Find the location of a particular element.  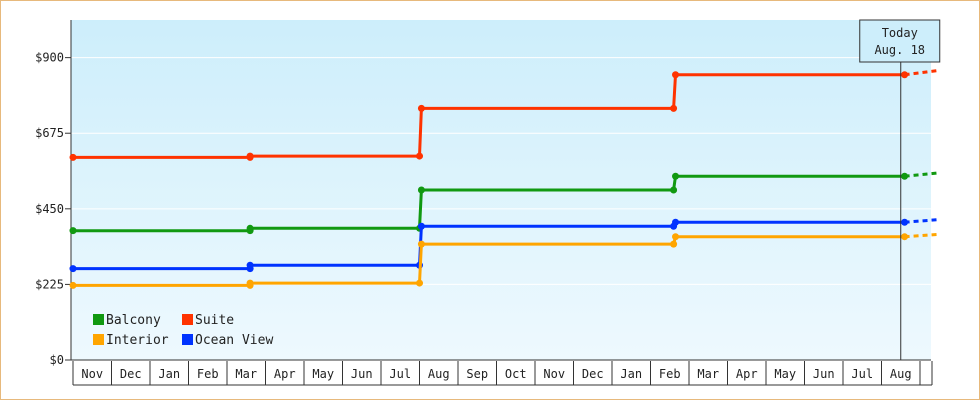

y-tick-label: $225 is located at coordinates (49, 284).